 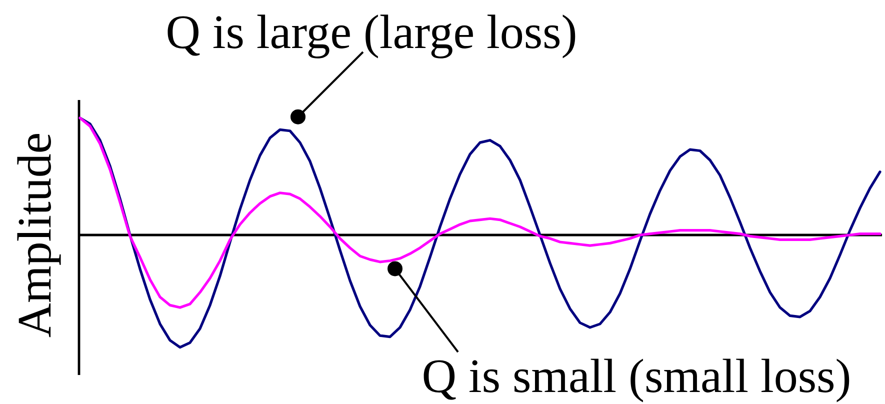 What do you see at coordinates (637, 380) in the screenshot?
I see `text: Q is small (small loss)` at bounding box center [637, 380].